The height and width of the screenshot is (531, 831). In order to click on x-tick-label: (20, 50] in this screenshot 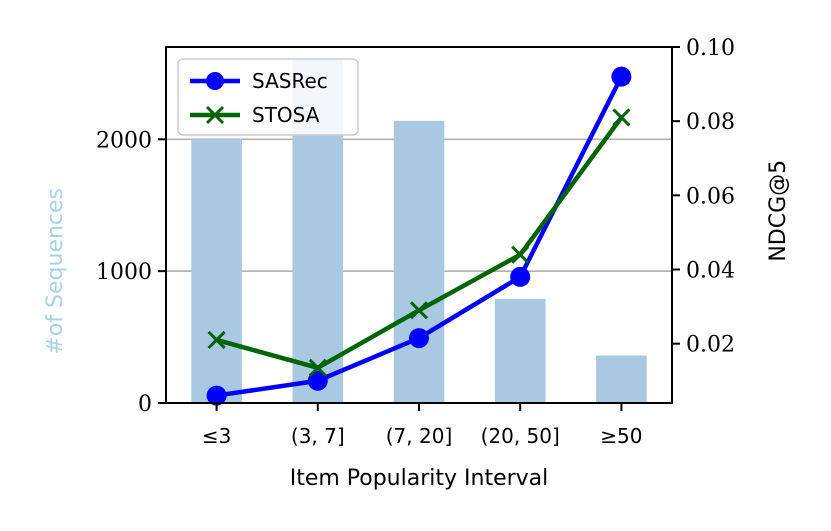, I will do `click(520, 436)`.